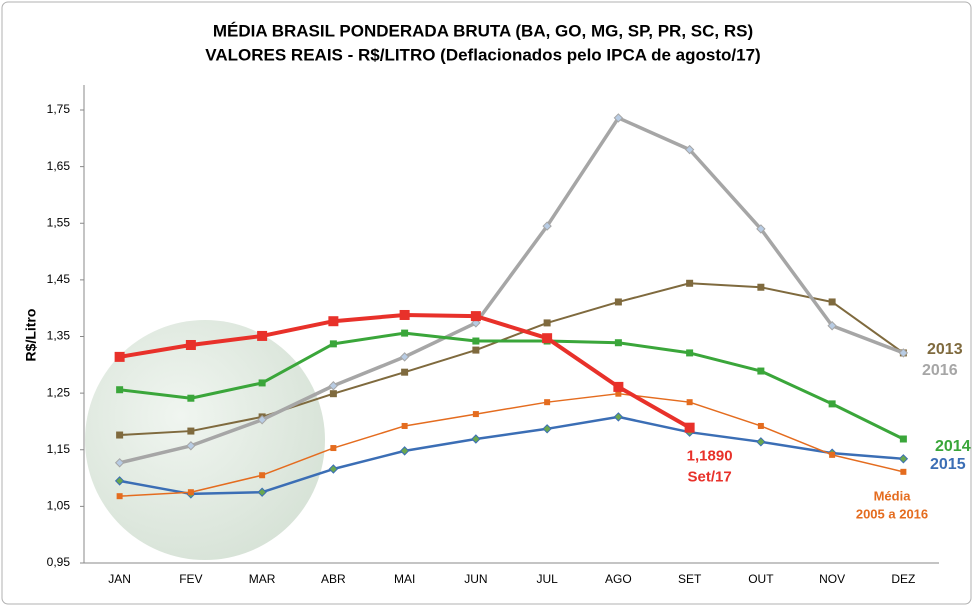 This screenshot has width=973, height=613. I want to click on y-tick-label: 1,25, so click(59, 392).